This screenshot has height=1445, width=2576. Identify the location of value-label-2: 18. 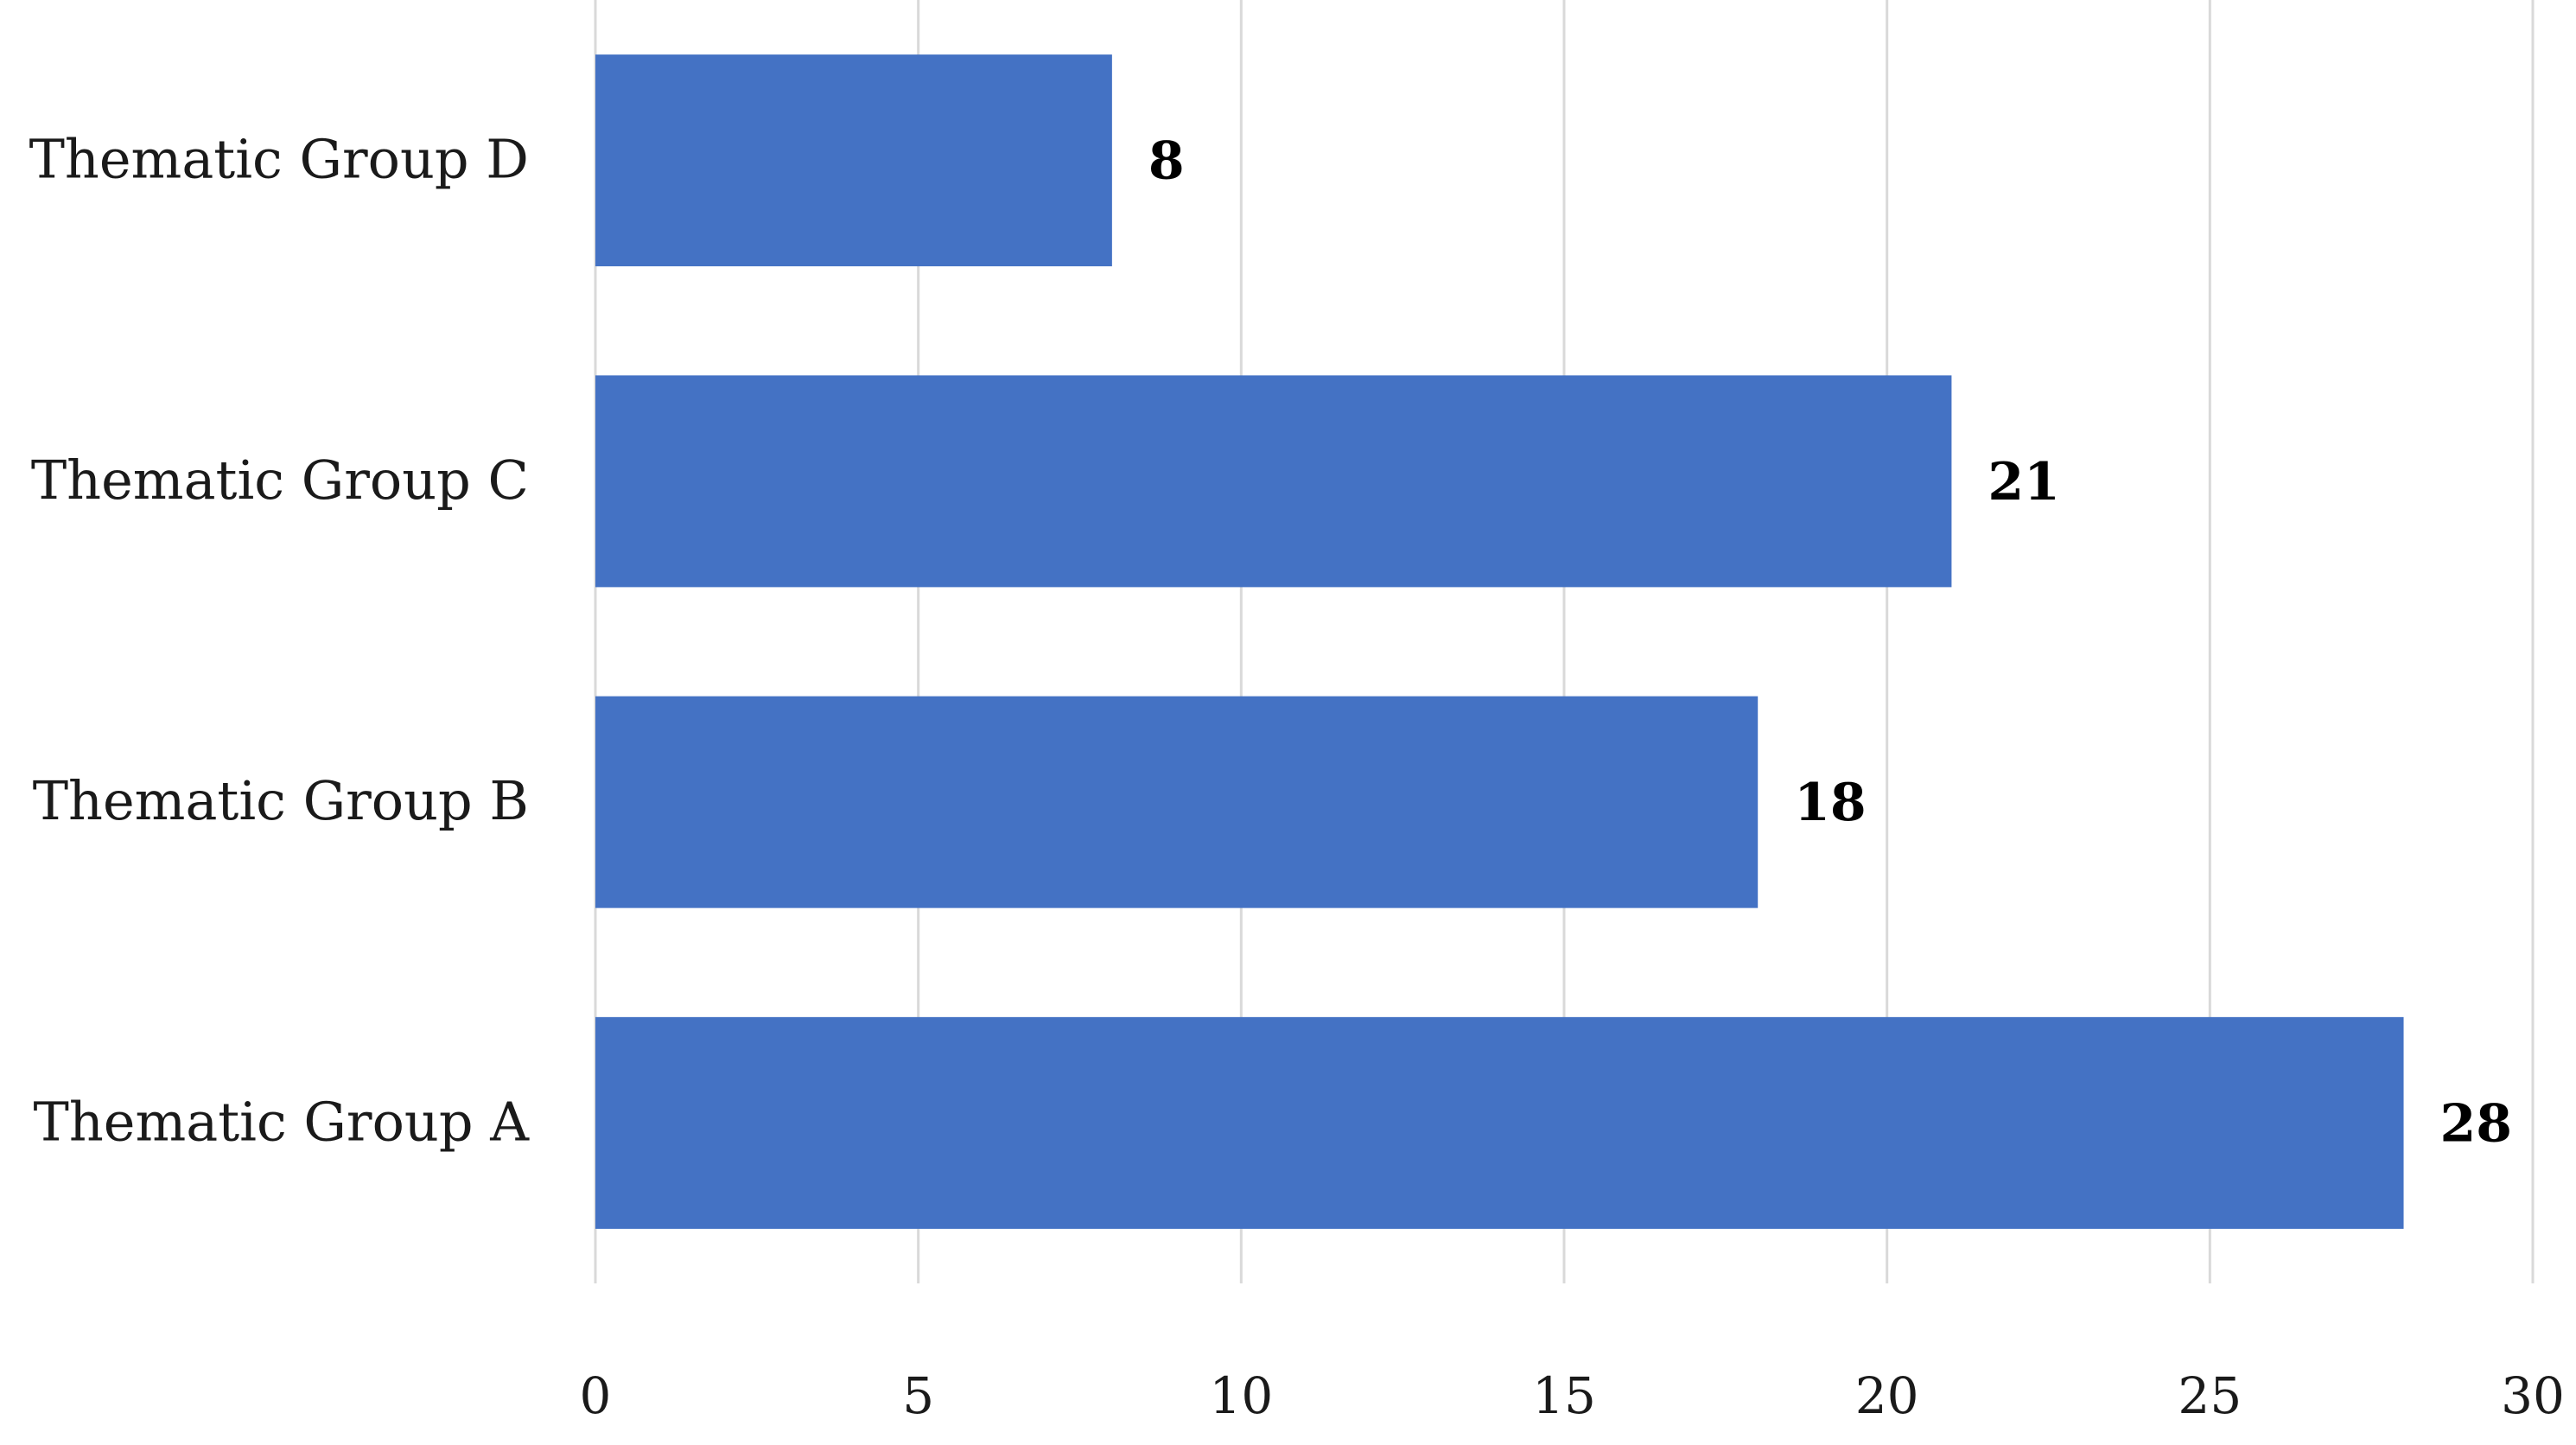
(1831, 803).